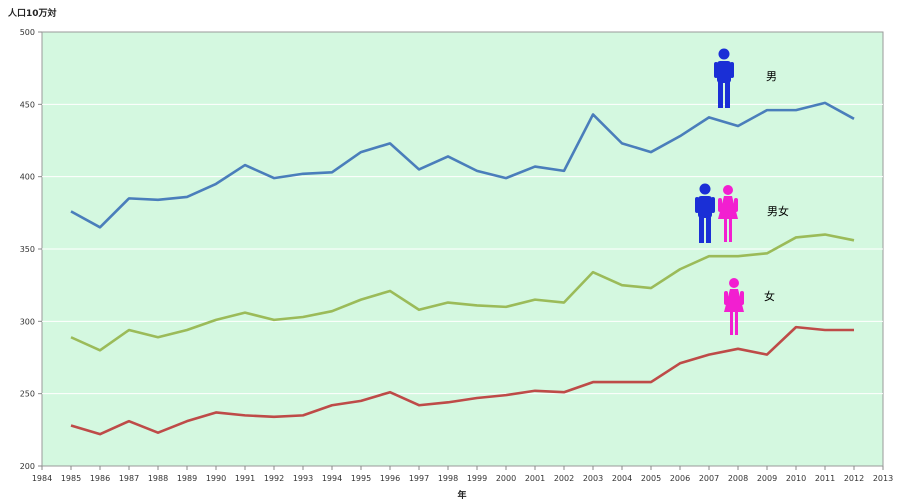  What do you see at coordinates (27, 321) in the screenshot?
I see `y-tick-label: 300` at bounding box center [27, 321].